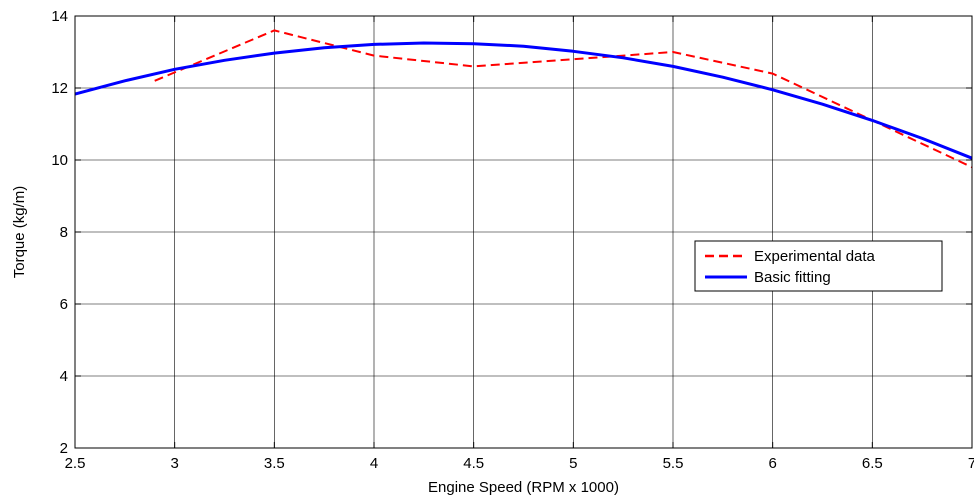 The width and height of the screenshot is (974, 497). I want to click on x-tick-label: 2.5, so click(75, 463).